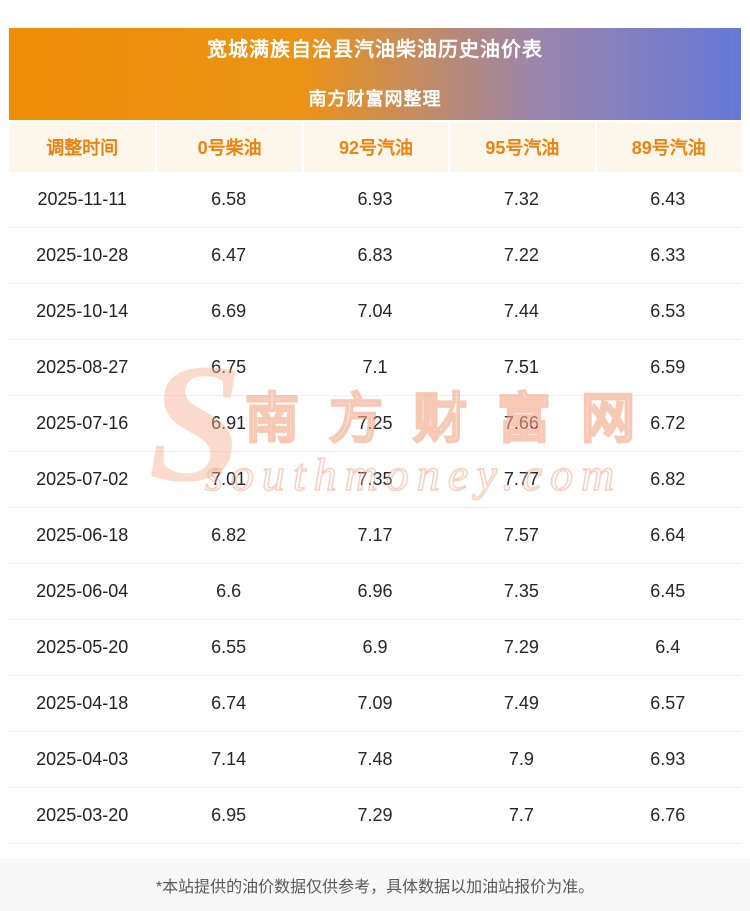  What do you see at coordinates (82, 255) in the screenshot?
I see `date-cell: 2025-10-28` at bounding box center [82, 255].